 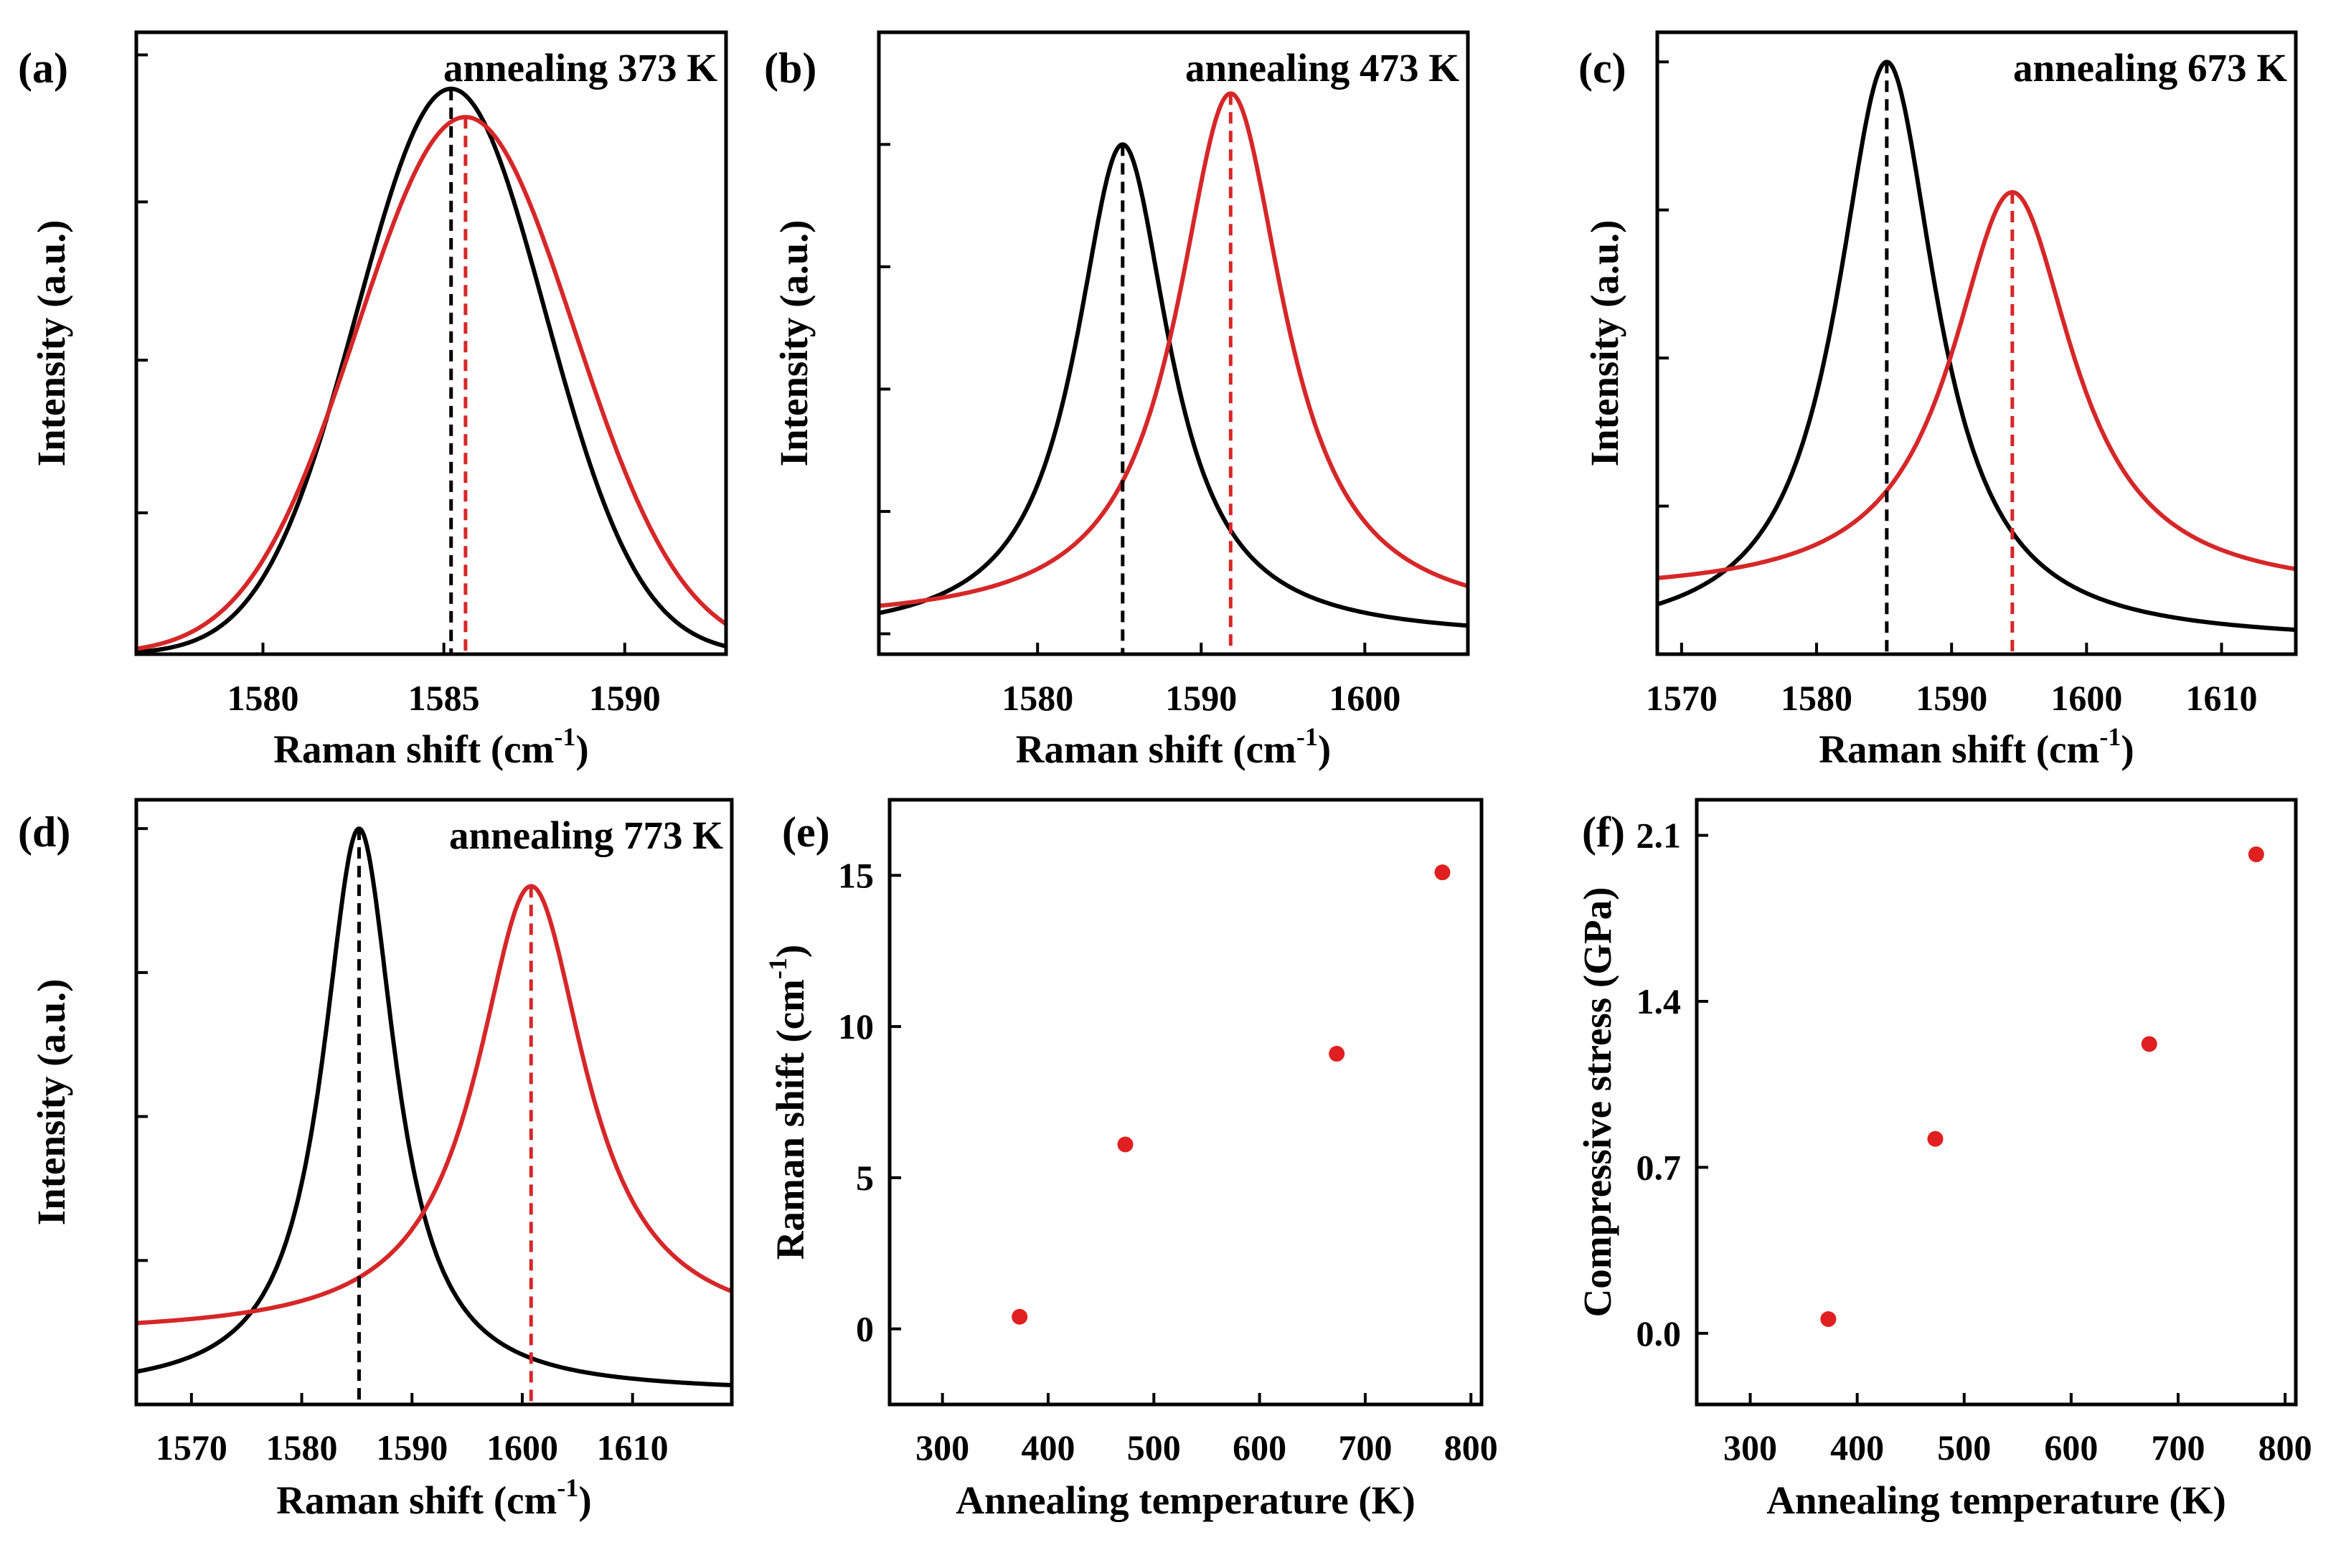 I want to click on panel-letter: (a), so click(x=43, y=68).